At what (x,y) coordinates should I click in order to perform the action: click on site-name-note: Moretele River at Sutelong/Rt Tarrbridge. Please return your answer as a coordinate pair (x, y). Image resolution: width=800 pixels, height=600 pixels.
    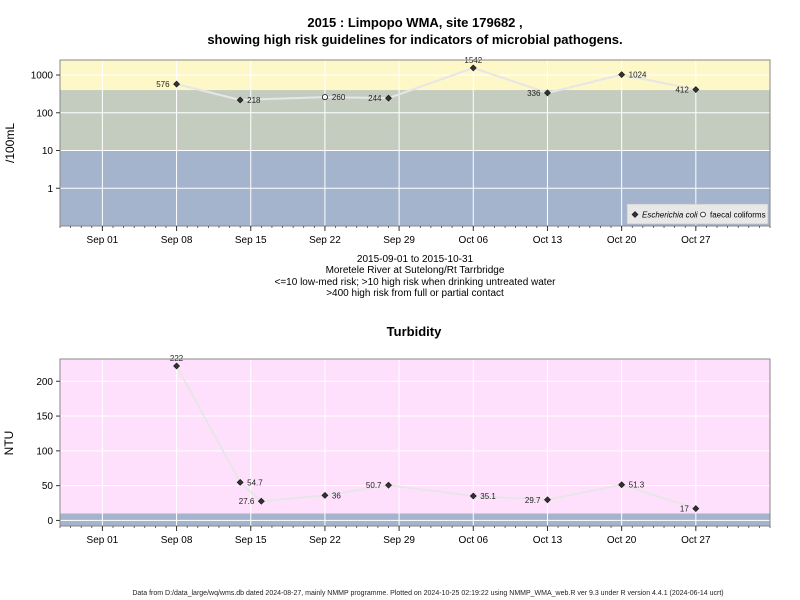
    Looking at the image, I should click on (415, 270).